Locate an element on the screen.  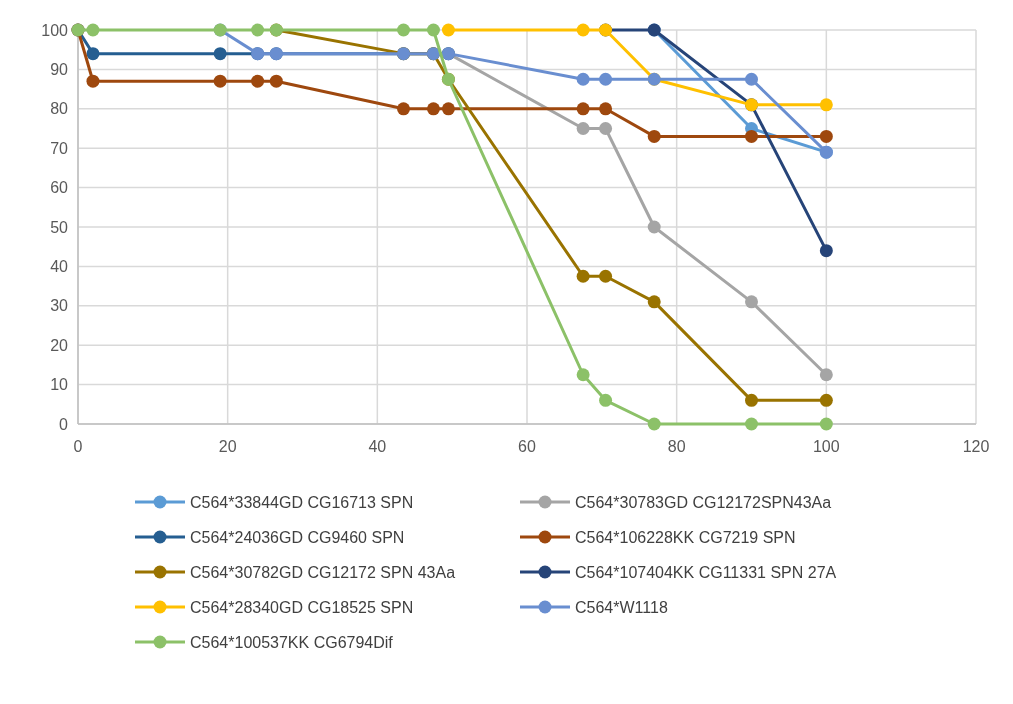
x-tick-label: 60 is located at coordinates (527, 446).